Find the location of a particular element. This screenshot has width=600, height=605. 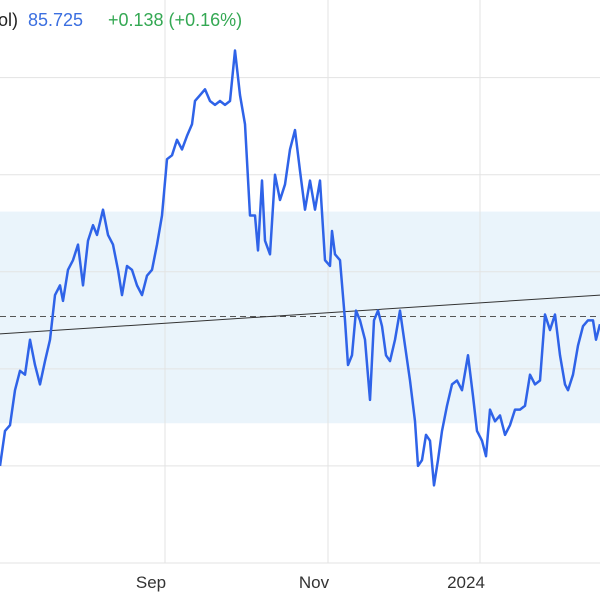

header-name: ol) is located at coordinates (9, 20).